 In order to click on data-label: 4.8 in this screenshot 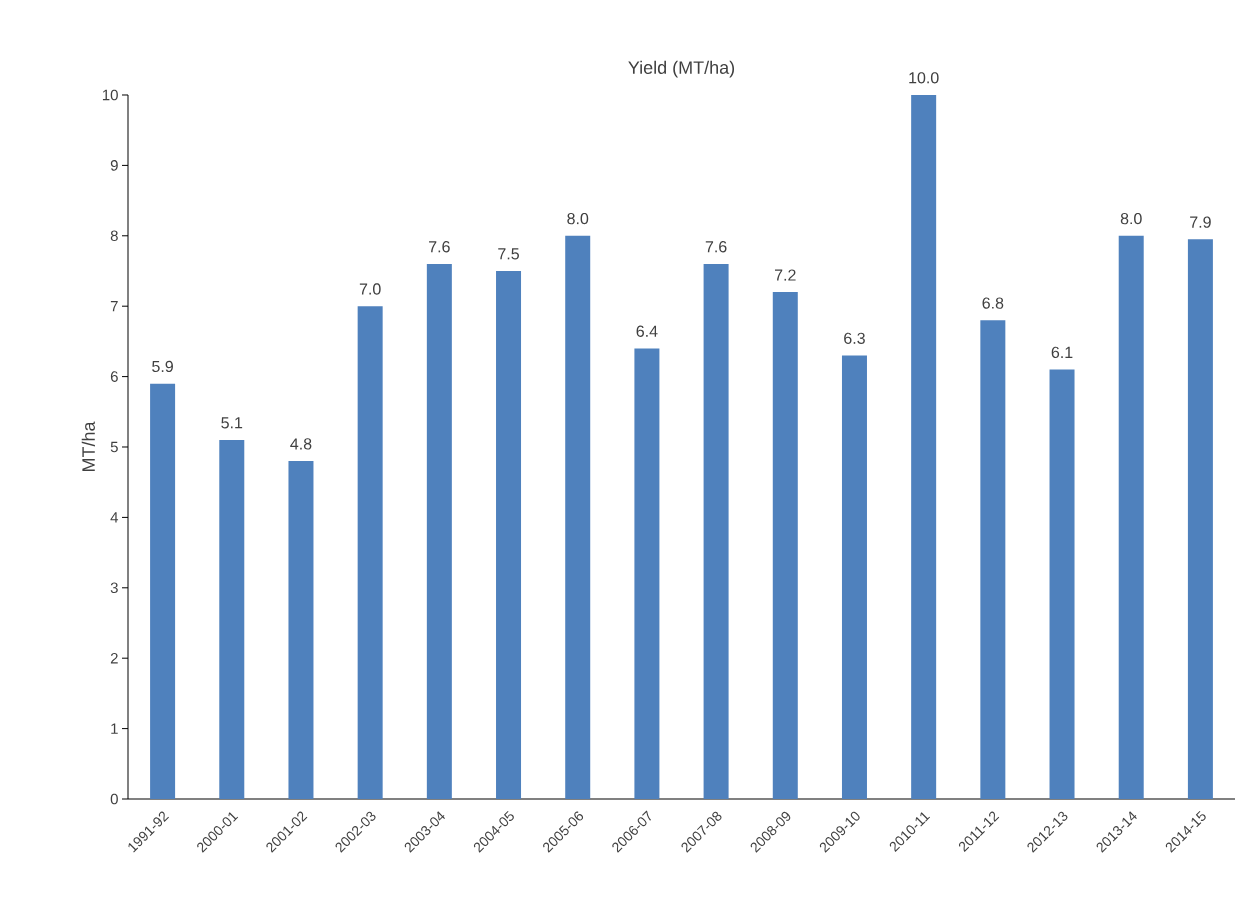, I will do `click(301, 444)`.